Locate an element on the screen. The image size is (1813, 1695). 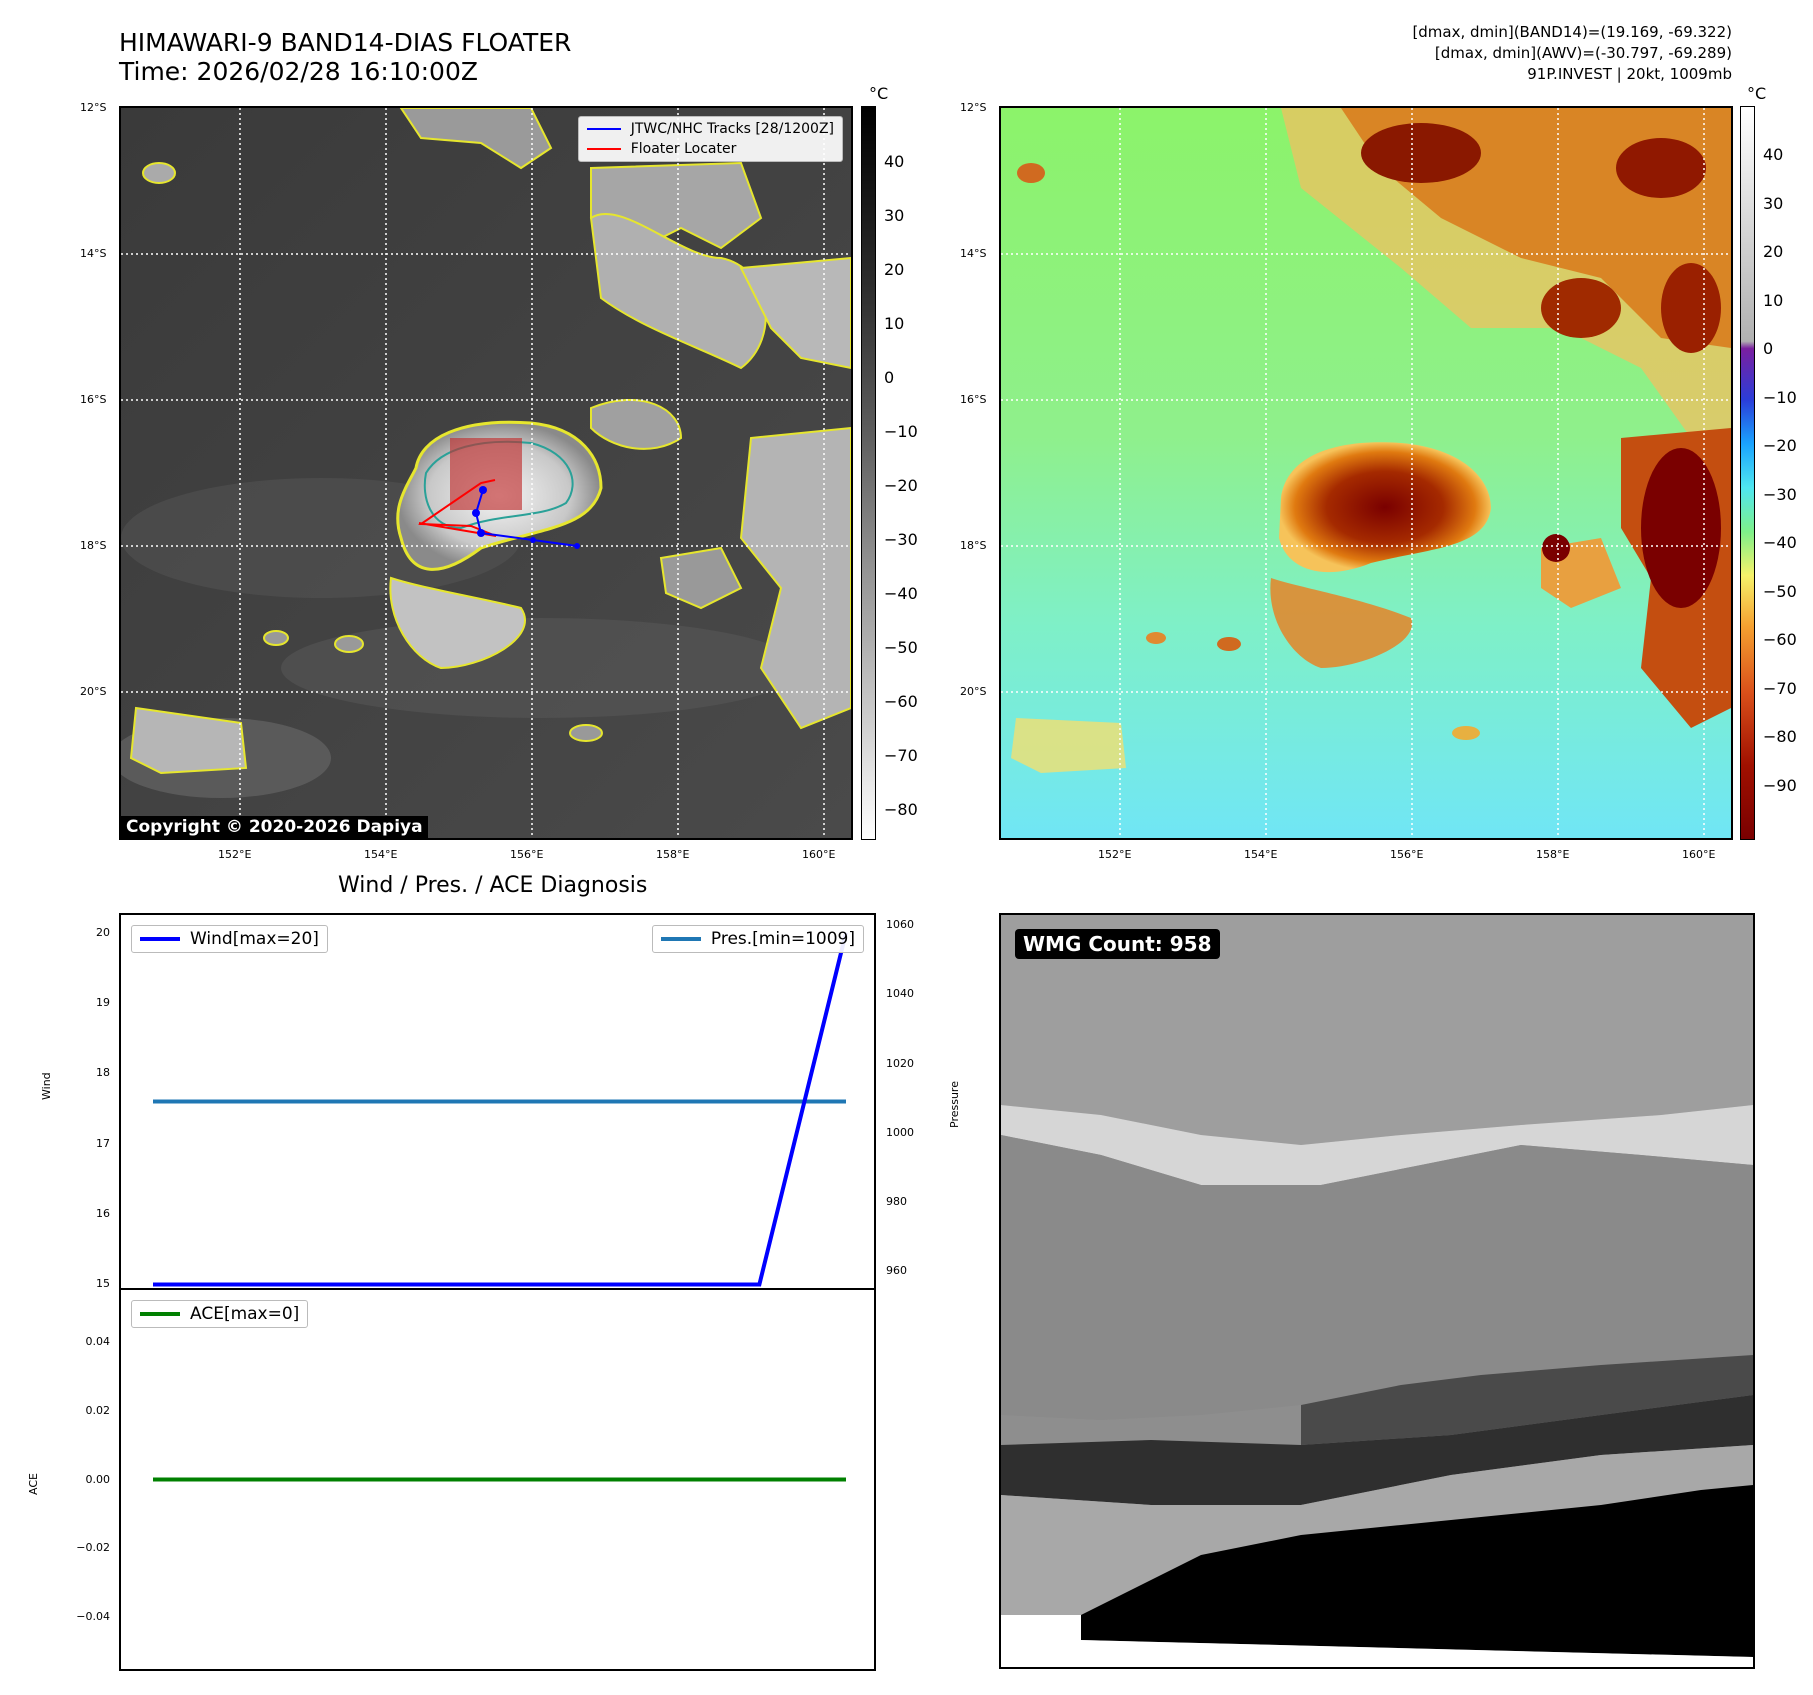
pressure-tick-label: 1020 is located at coordinates (900, 1063).